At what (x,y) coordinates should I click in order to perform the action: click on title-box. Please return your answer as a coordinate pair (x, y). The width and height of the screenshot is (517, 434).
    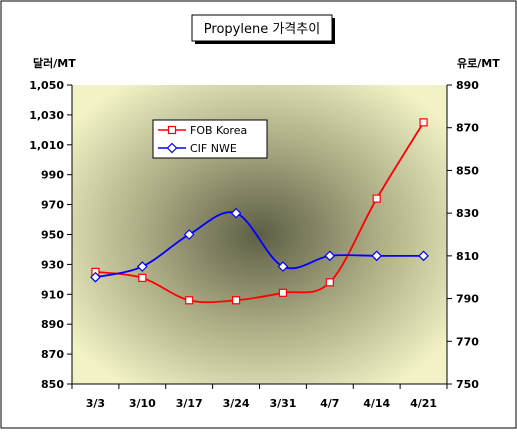
    Looking at the image, I should click on (262, 28).